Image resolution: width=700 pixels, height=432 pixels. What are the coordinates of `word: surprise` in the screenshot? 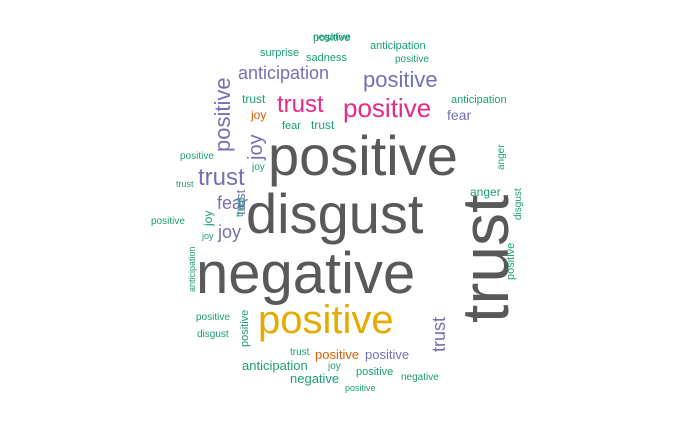 It's located at (280, 53).